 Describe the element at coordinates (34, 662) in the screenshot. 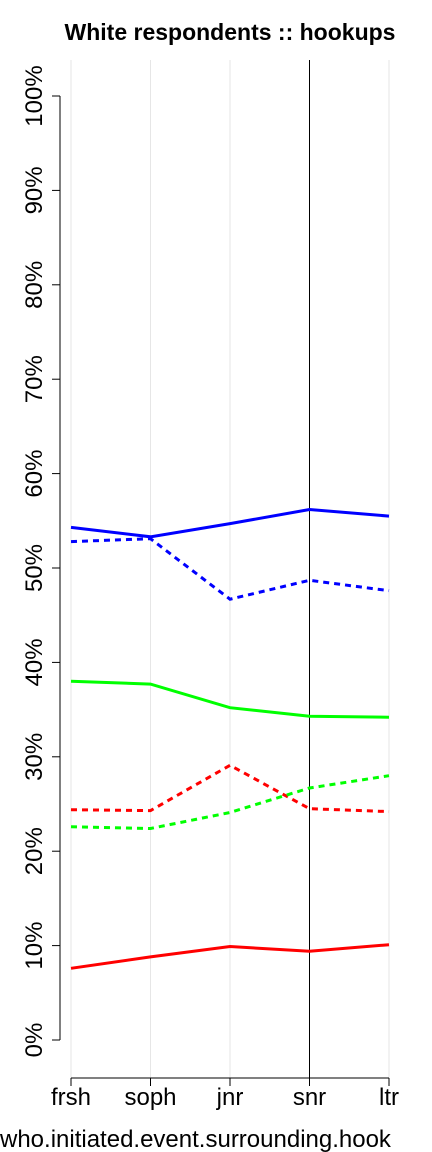

I see `y-tick-label: 40%` at that location.